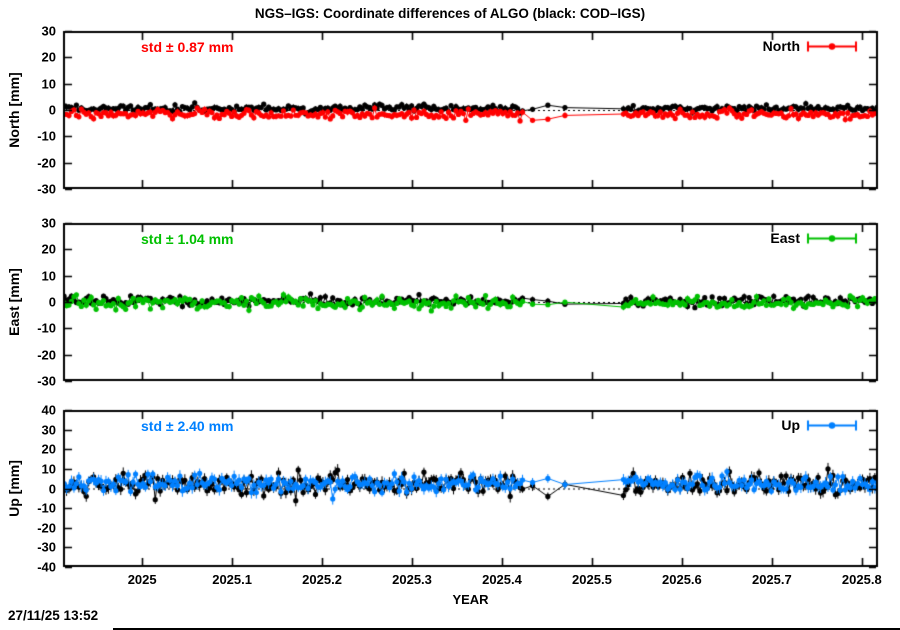 This screenshot has height=630, width=900. I want to click on window-bottom-edge, so click(506, 629).